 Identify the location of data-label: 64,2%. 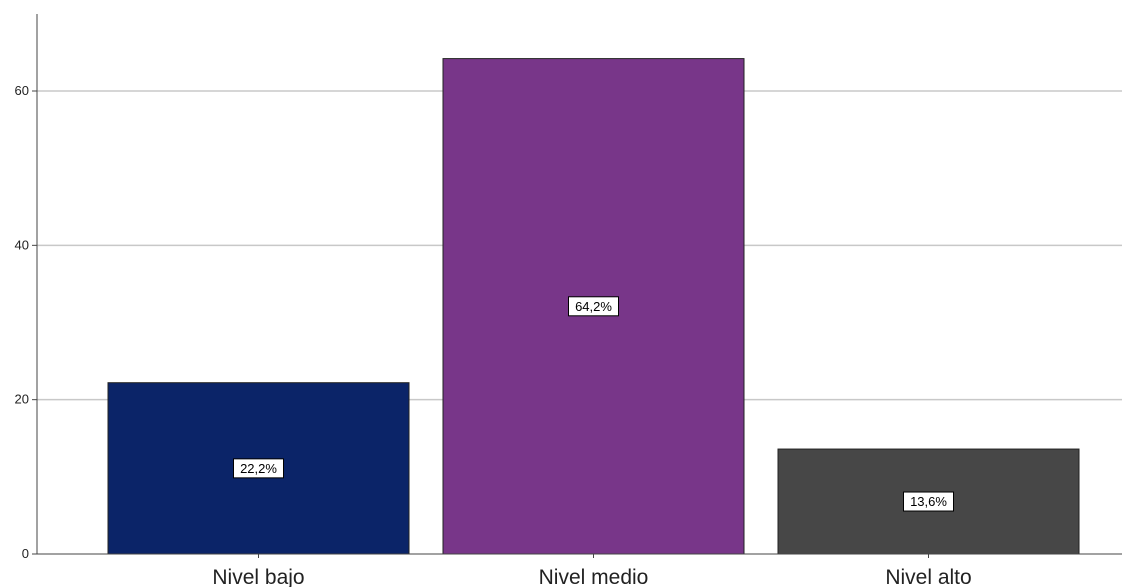
(593, 306).